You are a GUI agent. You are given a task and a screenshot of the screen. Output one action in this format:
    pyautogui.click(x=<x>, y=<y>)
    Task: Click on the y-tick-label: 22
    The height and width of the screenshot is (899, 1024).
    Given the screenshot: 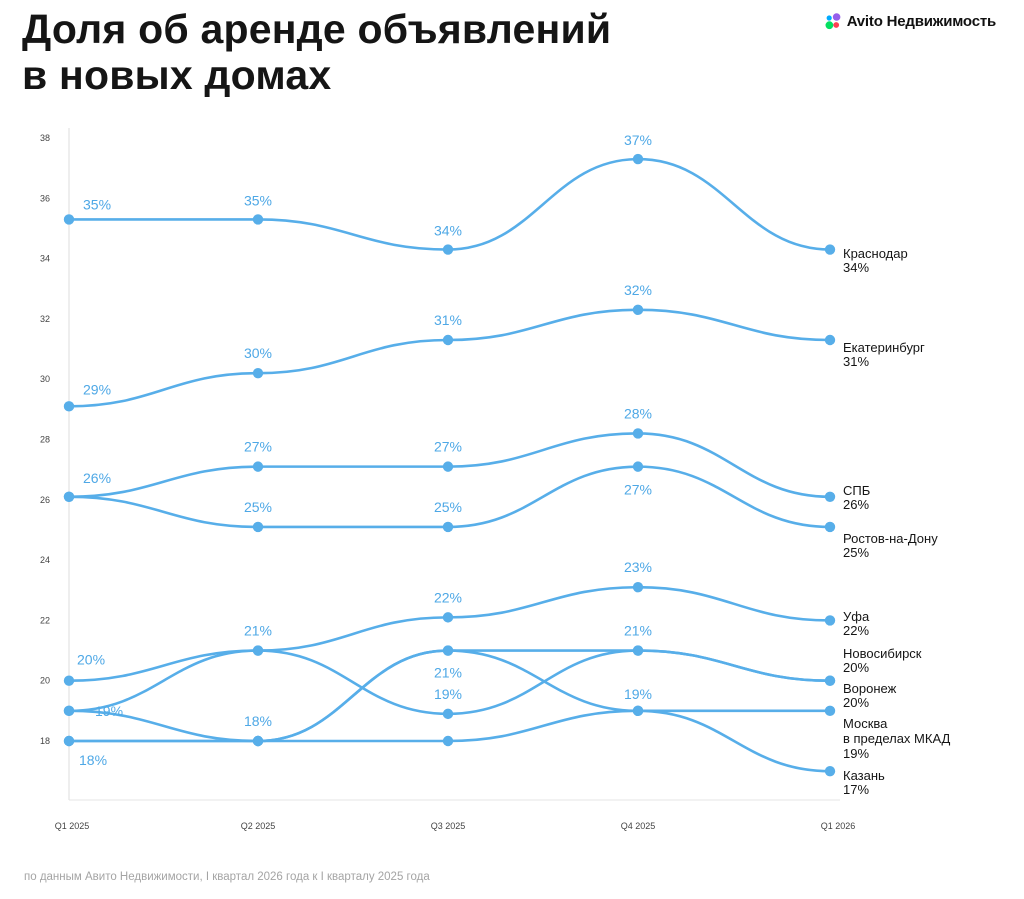 What is the action you would take?
    pyautogui.click(x=45, y=620)
    